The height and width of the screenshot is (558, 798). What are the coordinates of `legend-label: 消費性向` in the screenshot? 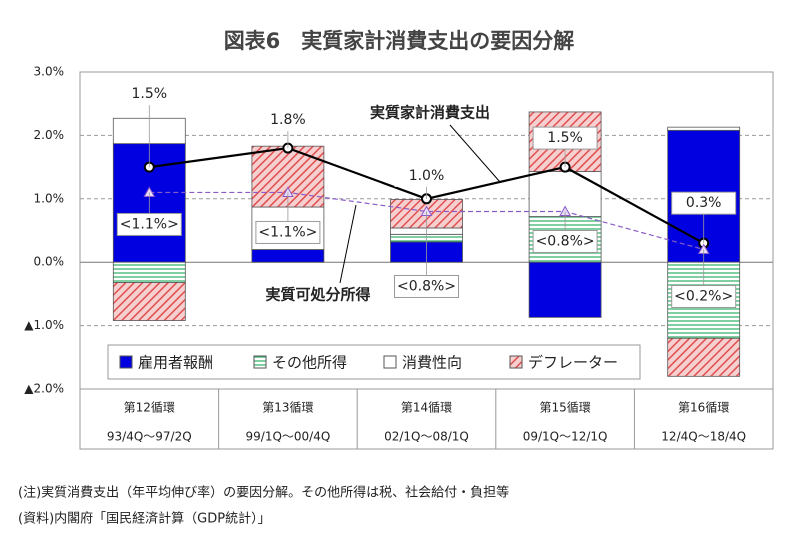 It's located at (432, 363).